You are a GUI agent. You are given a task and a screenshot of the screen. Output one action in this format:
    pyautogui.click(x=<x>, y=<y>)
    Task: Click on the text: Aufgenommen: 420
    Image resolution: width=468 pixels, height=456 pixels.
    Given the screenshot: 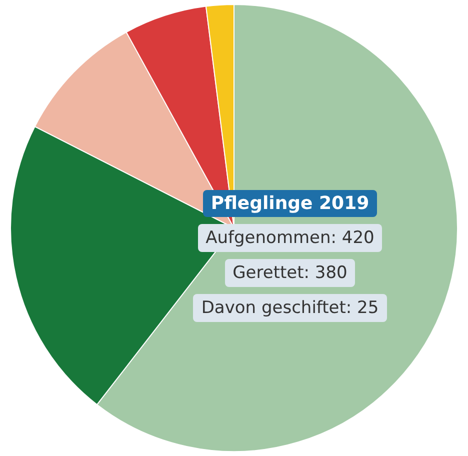 What is the action you would take?
    pyautogui.click(x=290, y=238)
    